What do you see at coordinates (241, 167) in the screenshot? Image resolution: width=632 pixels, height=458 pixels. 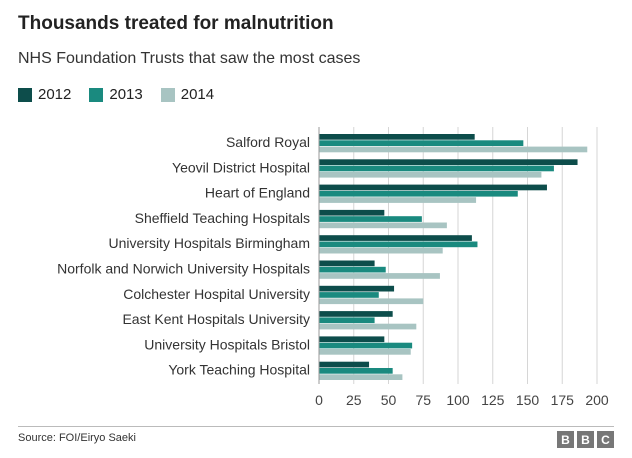 I see `category-label: Yeovil District Hospital` at bounding box center [241, 167].